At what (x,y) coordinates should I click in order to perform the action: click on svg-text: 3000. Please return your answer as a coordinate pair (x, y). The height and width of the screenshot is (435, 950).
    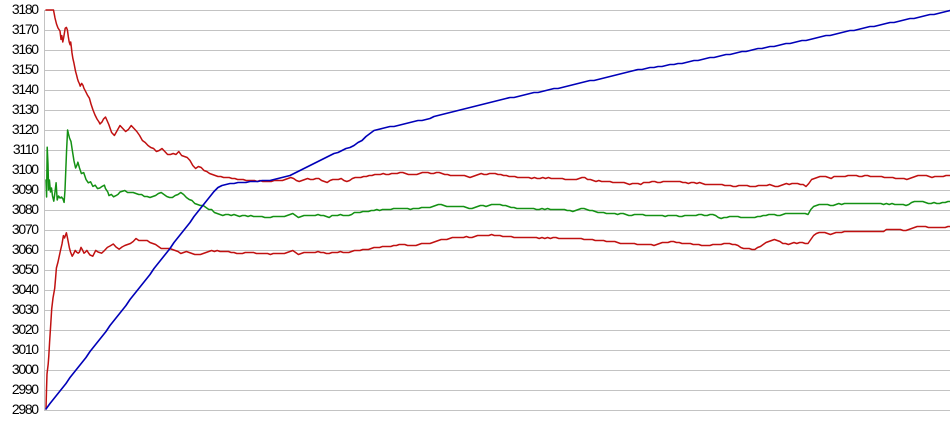
    Looking at the image, I should click on (25, 369).